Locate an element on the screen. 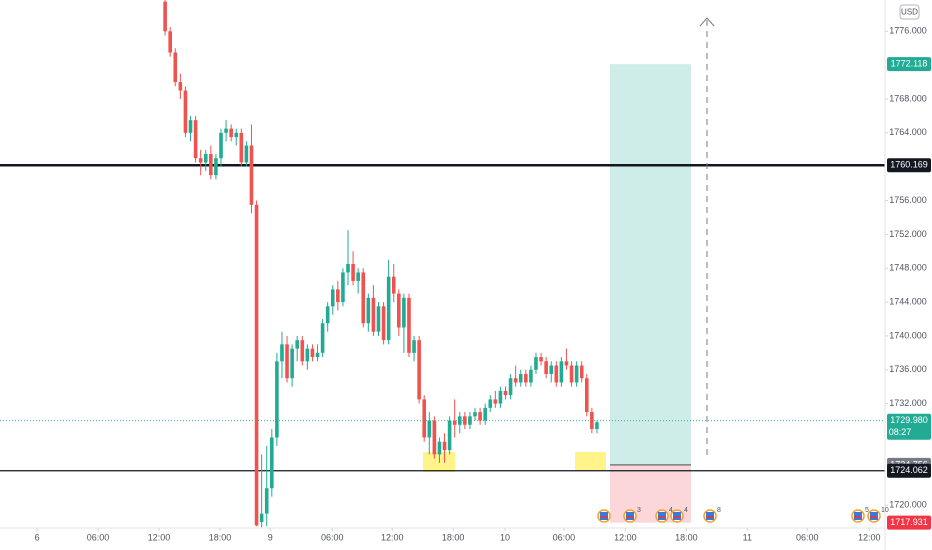 The height and width of the screenshot is (550, 932). last-price-label: 1729.980 is located at coordinates (909, 420).